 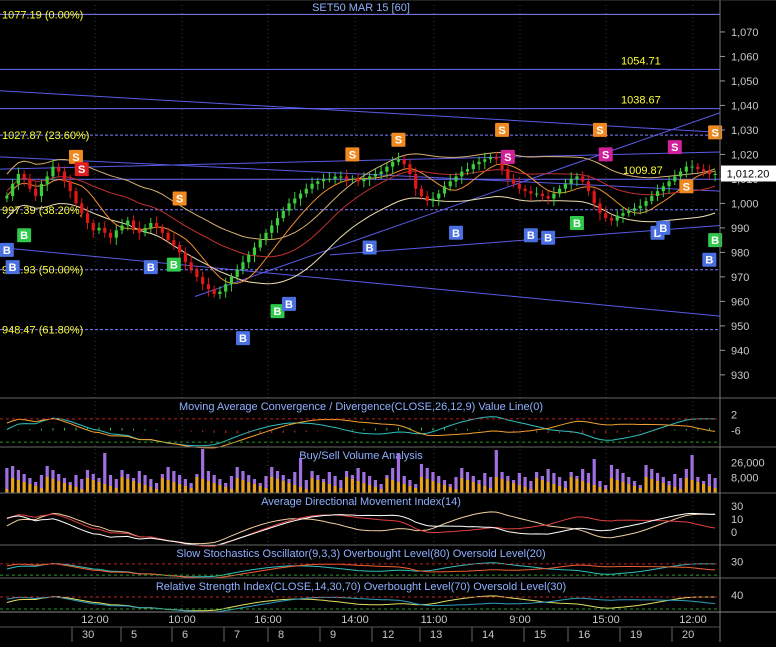 I want to click on y-tick-label: 970, so click(x=740, y=278).